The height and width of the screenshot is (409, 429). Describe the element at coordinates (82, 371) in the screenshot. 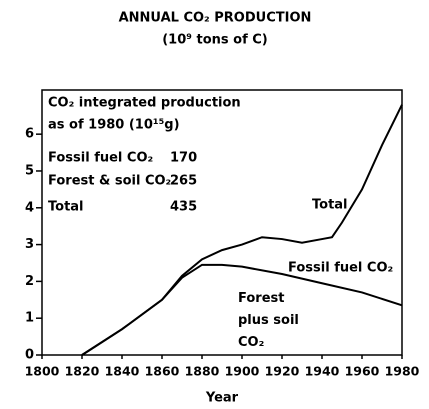

I see `x-tick-label: 1820` at that location.